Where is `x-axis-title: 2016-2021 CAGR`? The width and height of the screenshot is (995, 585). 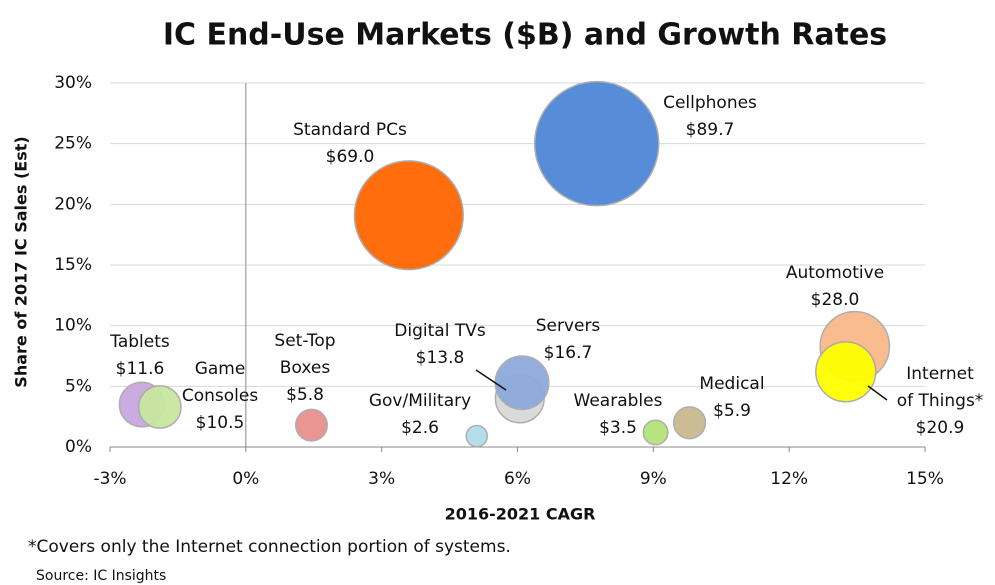
x-axis-title: 2016-2021 CAGR is located at coordinates (520, 514).